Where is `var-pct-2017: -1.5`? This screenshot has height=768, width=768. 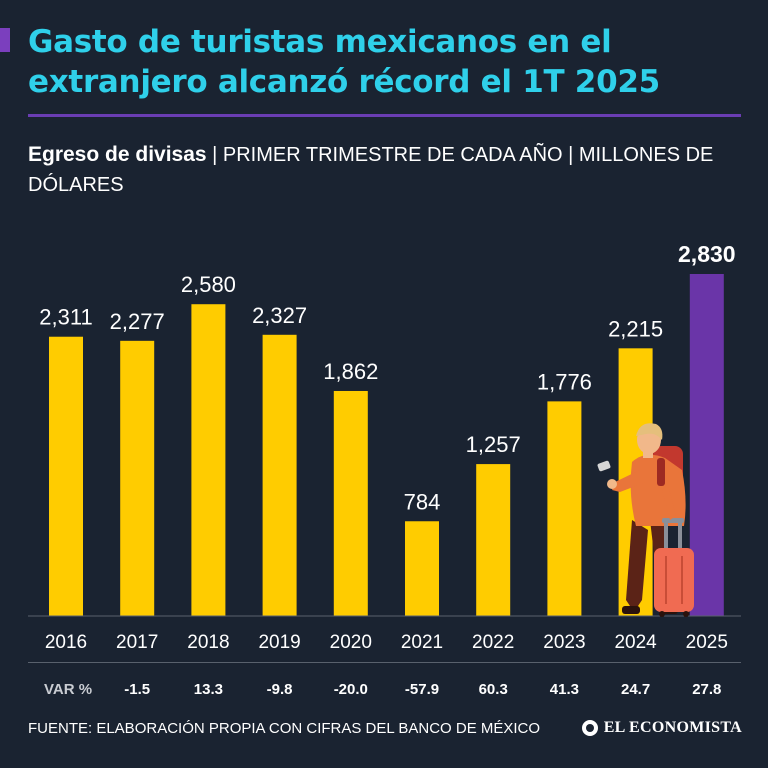
var-pct-2017: -1.5 is located at coordinates (137, 689).